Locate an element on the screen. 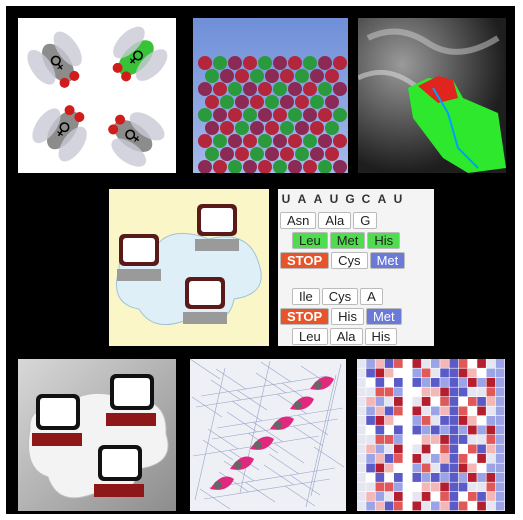 This screenshot has width=523, height=520. amino-acid-row-6: Leu Ala His is located at coordinates (356, 336).